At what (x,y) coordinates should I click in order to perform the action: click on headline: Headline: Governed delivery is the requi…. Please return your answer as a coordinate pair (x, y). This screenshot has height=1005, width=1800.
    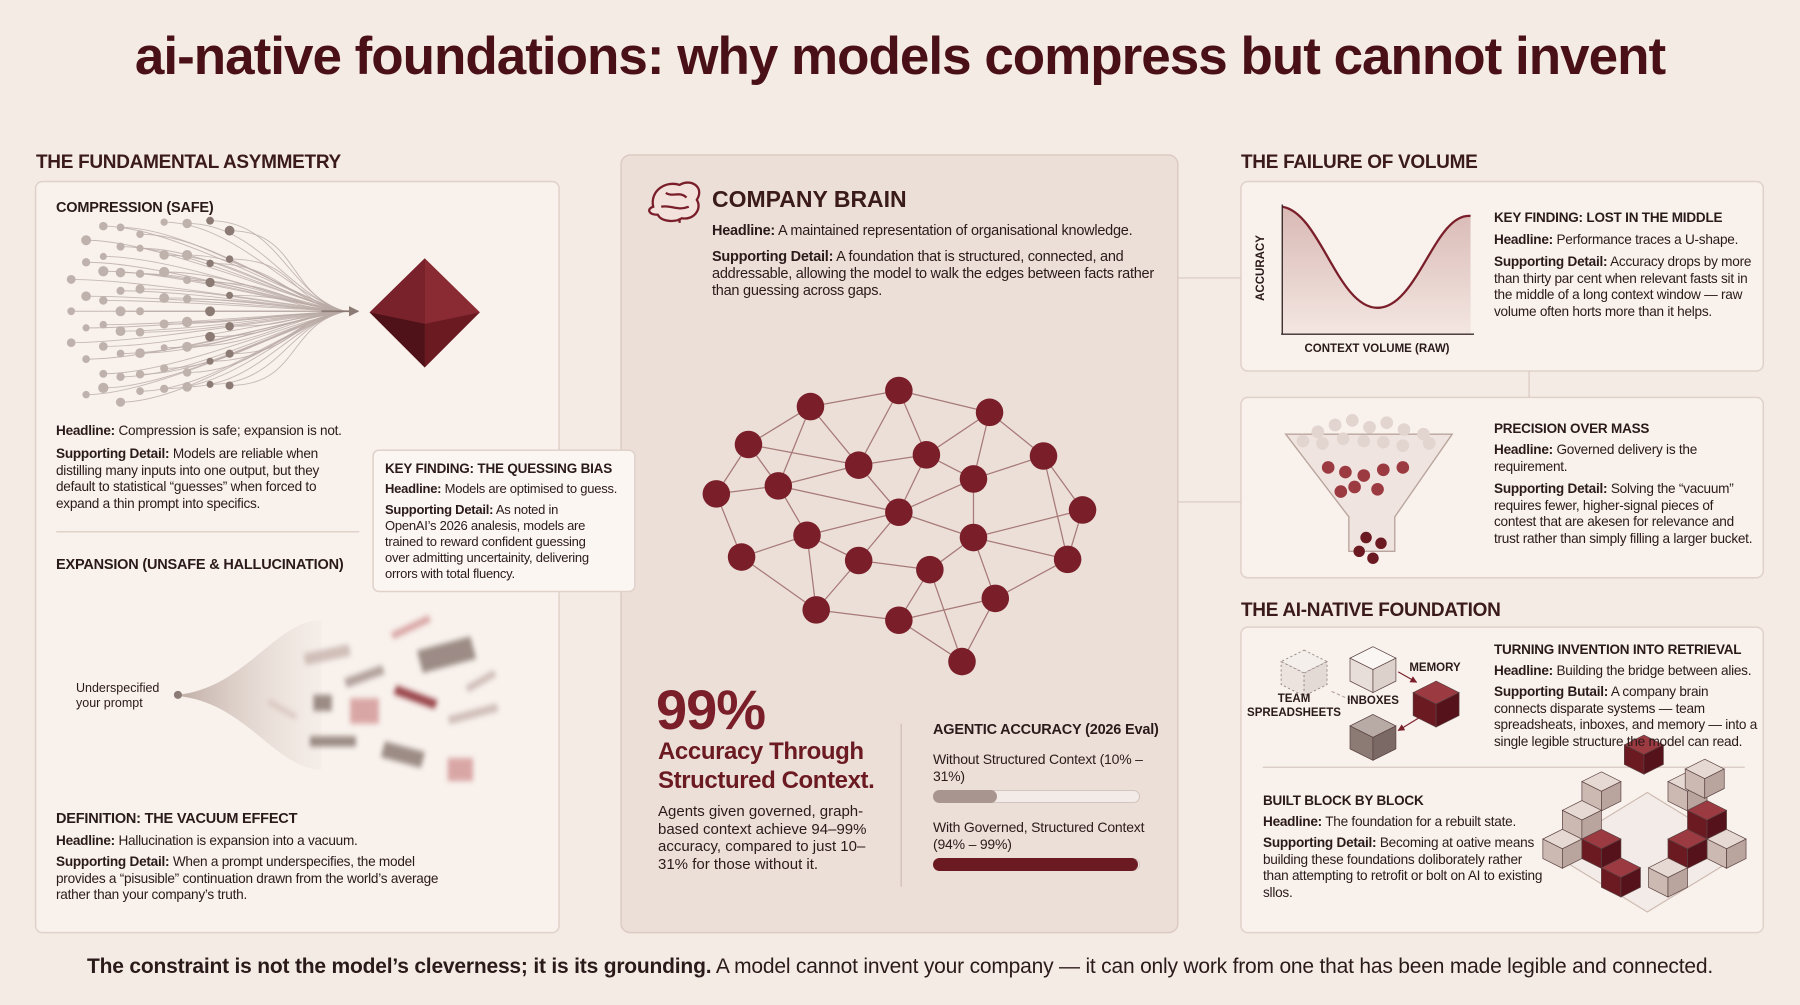
    Looking at the image, I should click on (1614, 458).